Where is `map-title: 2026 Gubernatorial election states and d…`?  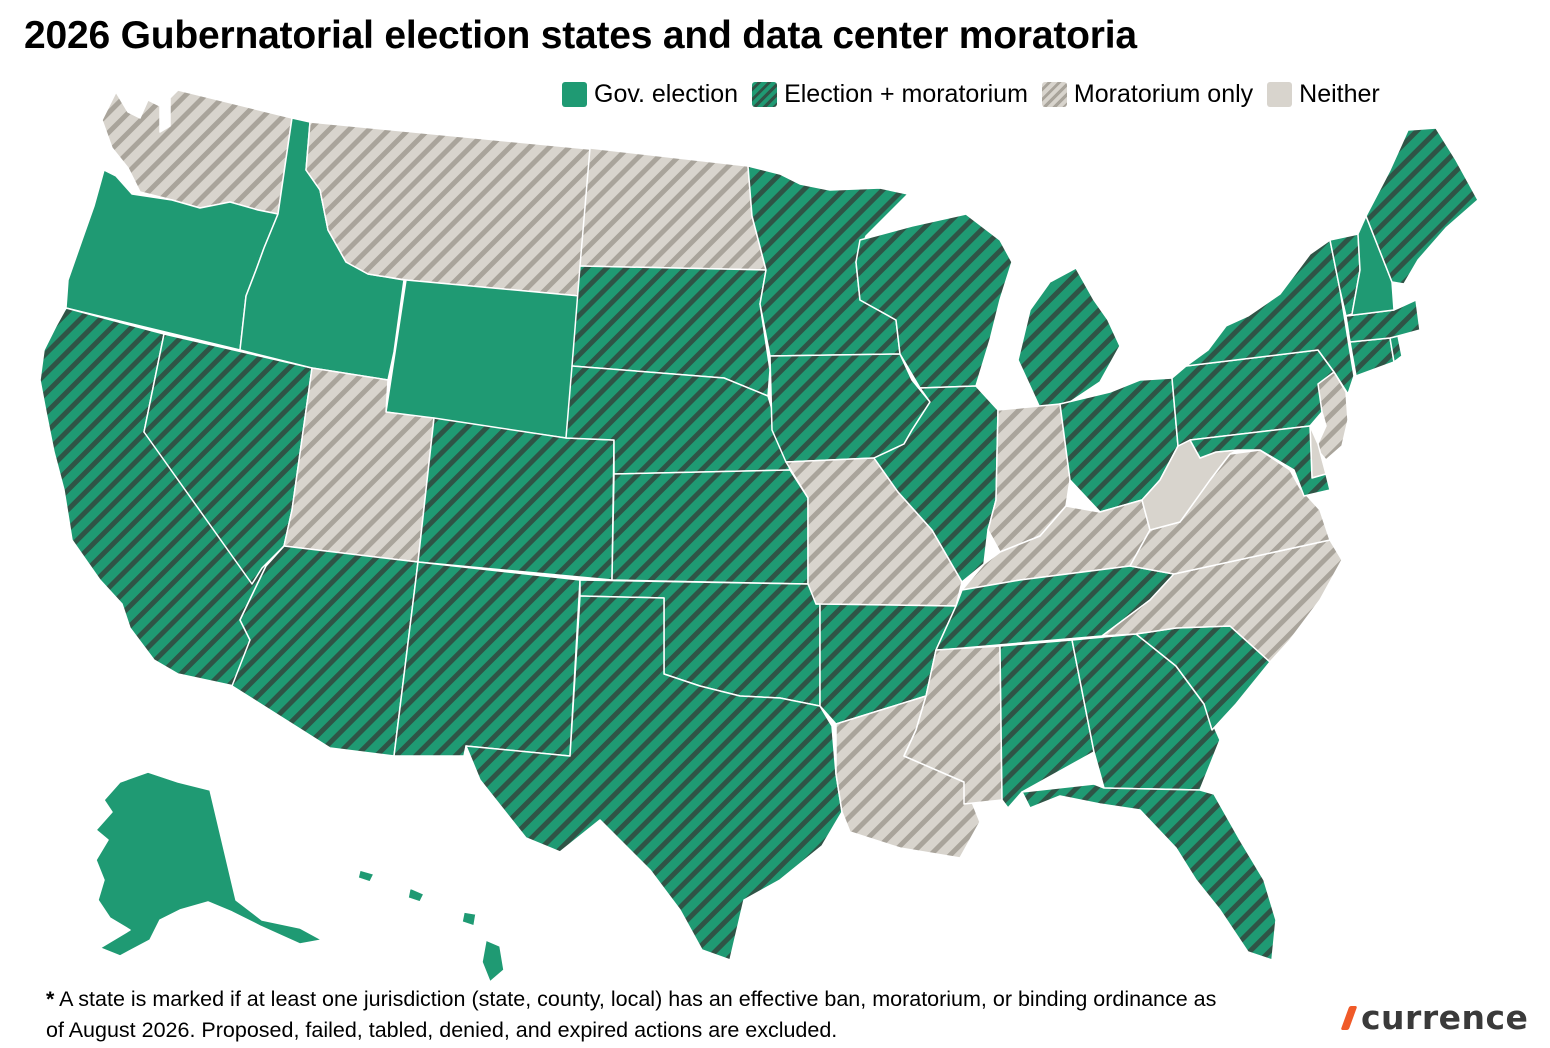 map-title: 2026 Gubernatorial election states and d… is located at coordinates (580, 35).